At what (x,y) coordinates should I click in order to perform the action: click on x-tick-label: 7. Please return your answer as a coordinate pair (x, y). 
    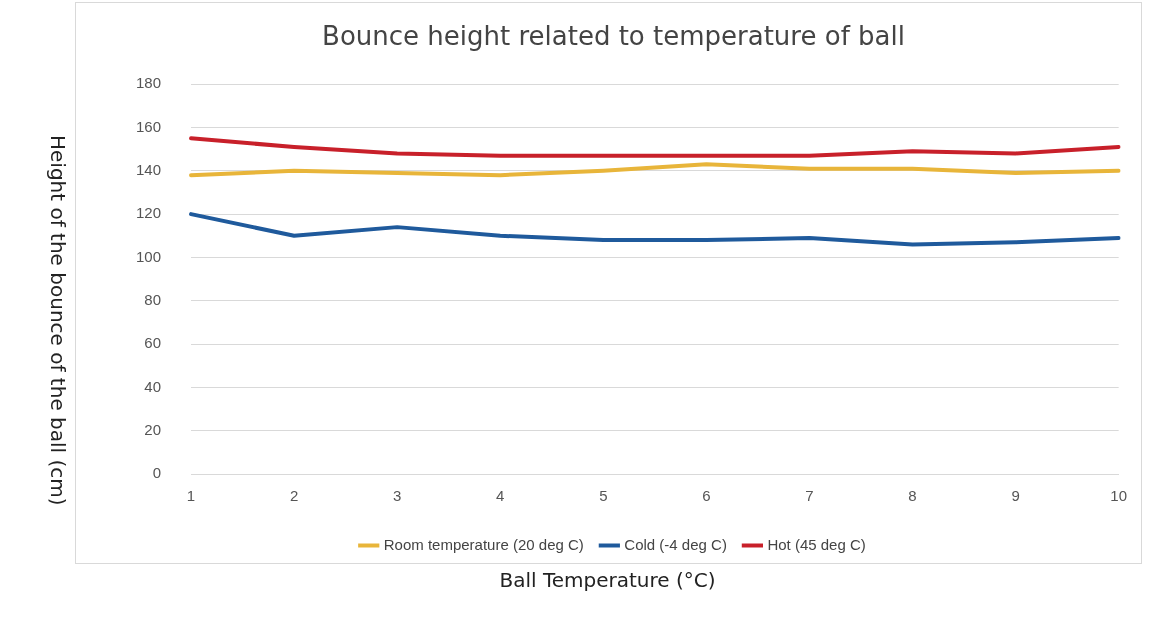
    Looking at the image, I should click on (809, 496).